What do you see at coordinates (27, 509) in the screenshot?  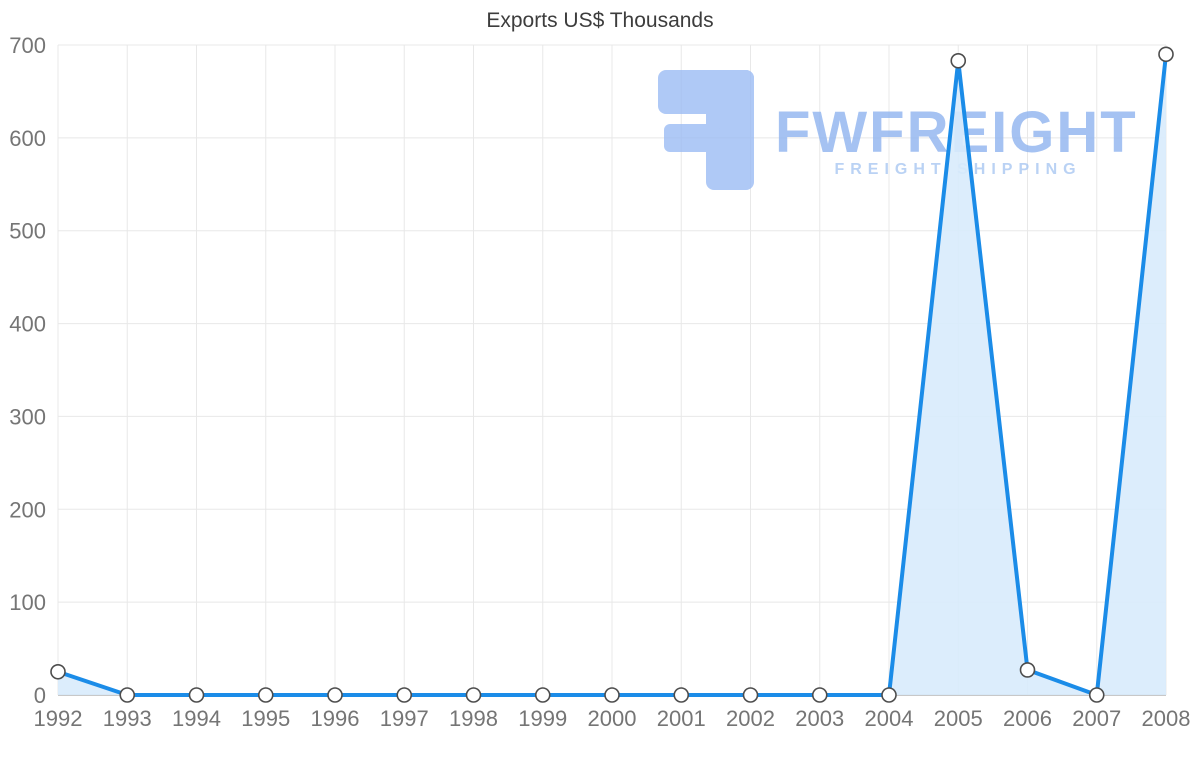 I see `y-tick-label: 200` at bounding box center [27, 509].